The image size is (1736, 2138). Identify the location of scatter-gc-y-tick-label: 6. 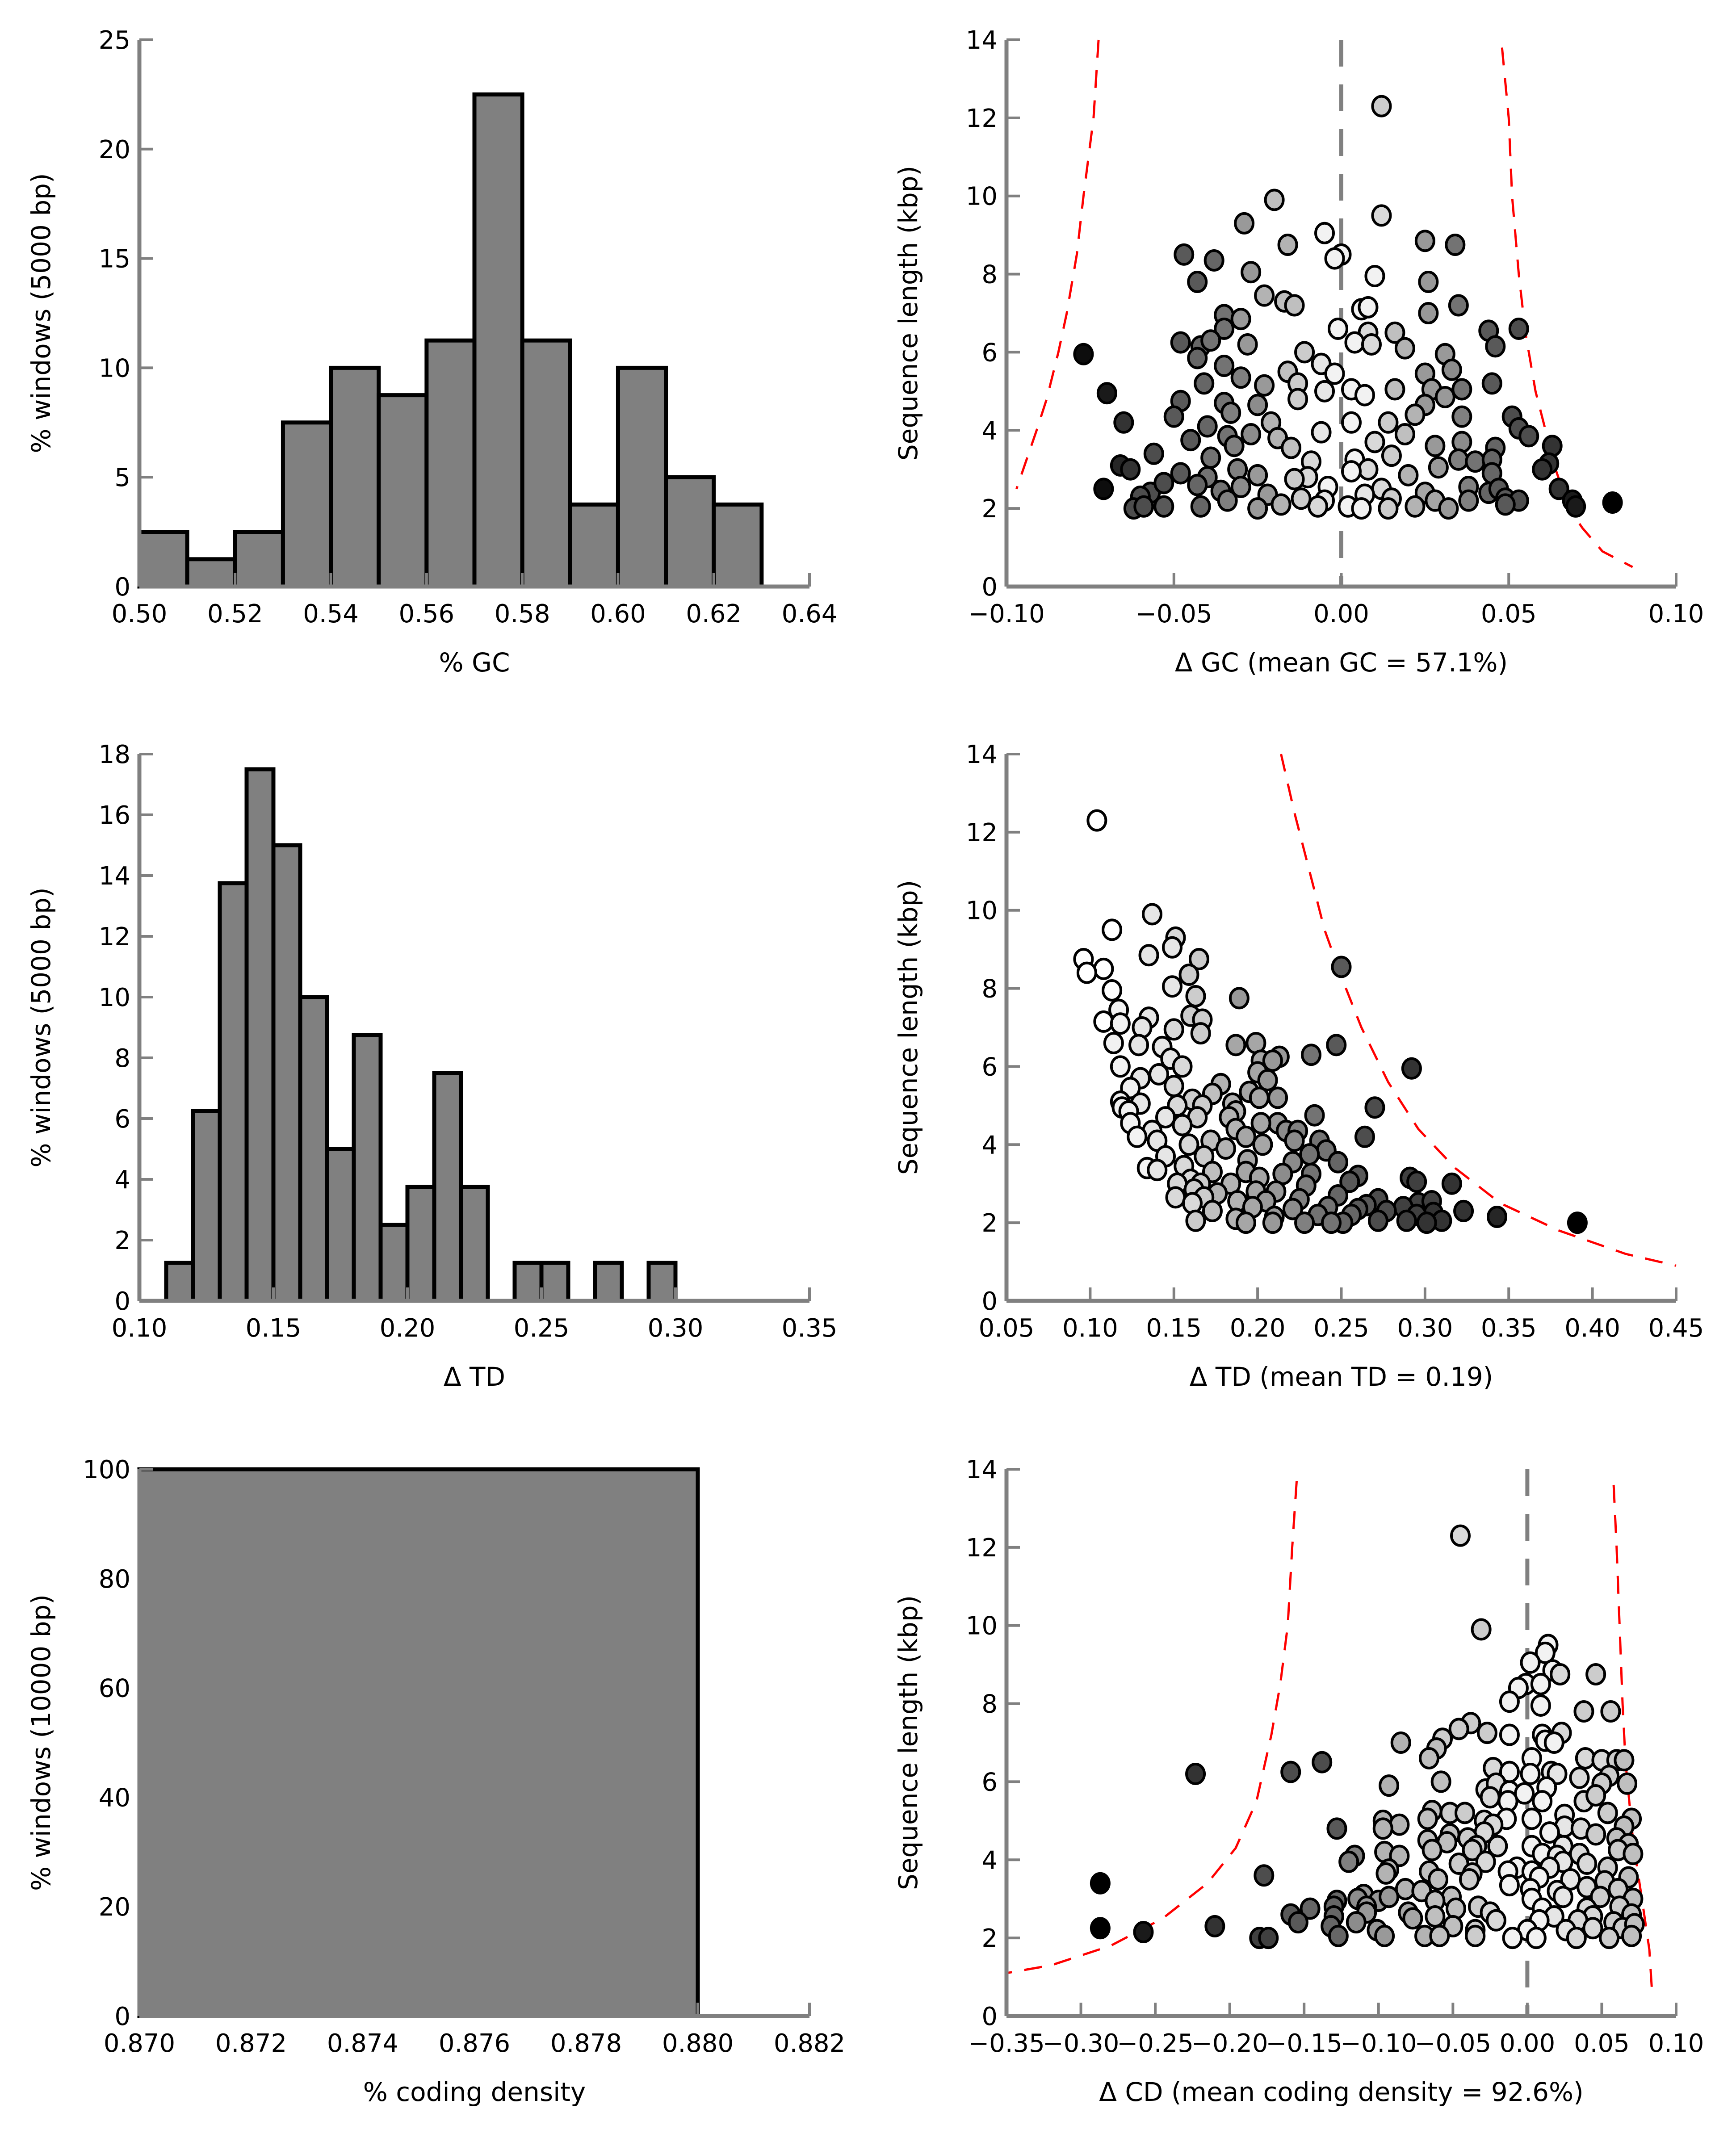
(989, 353).